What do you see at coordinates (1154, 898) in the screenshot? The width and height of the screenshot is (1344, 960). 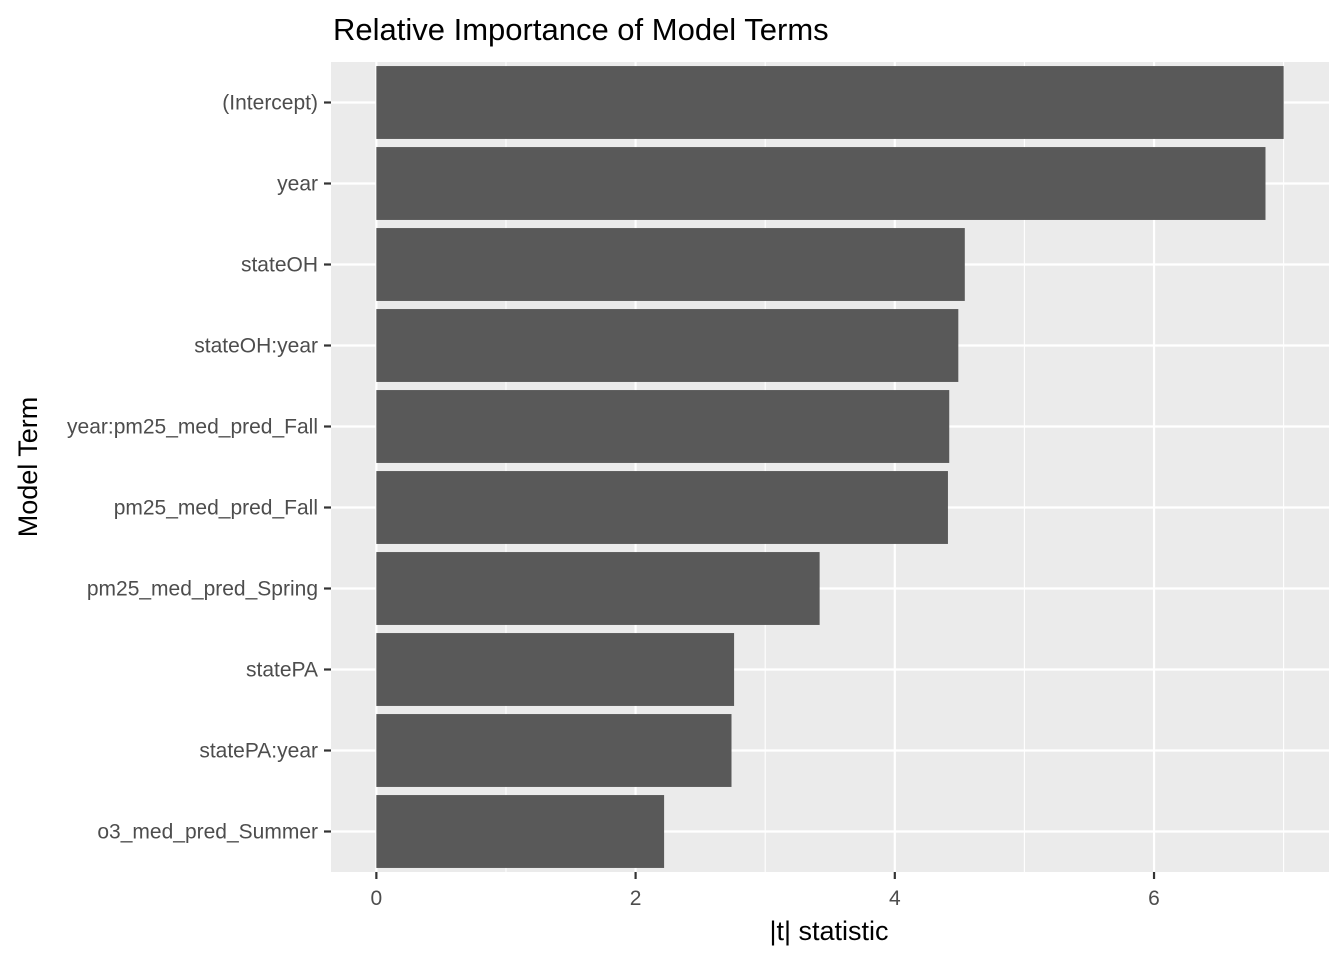 I see `x-tick-label: 6` at bounding box center [1154, 898].